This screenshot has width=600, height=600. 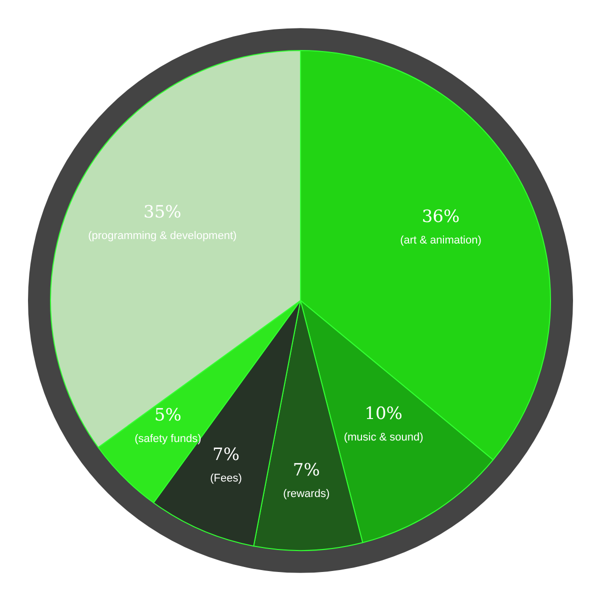 What do you see at coordinates (306, 494) in the screenshot?
I see `slice-label: (rewards)` at bounding box center [306, 494].